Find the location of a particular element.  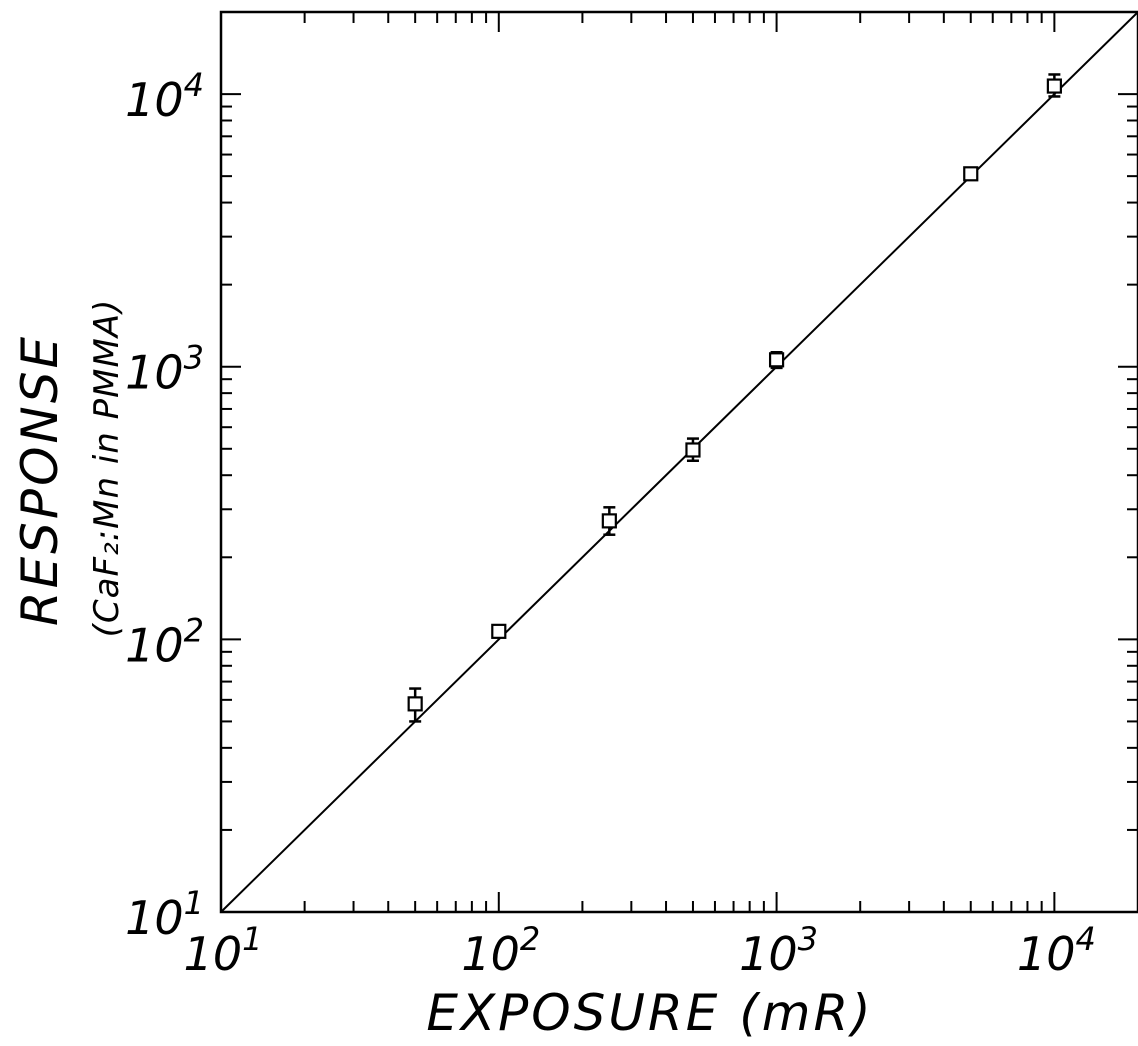

y-tick-label: 10⁴ is located at coordinates (164, 96).